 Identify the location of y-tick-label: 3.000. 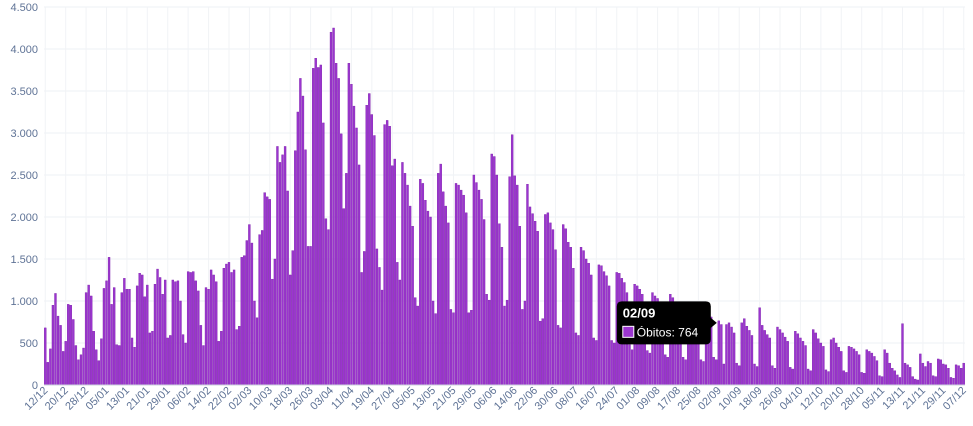
(24, 134).